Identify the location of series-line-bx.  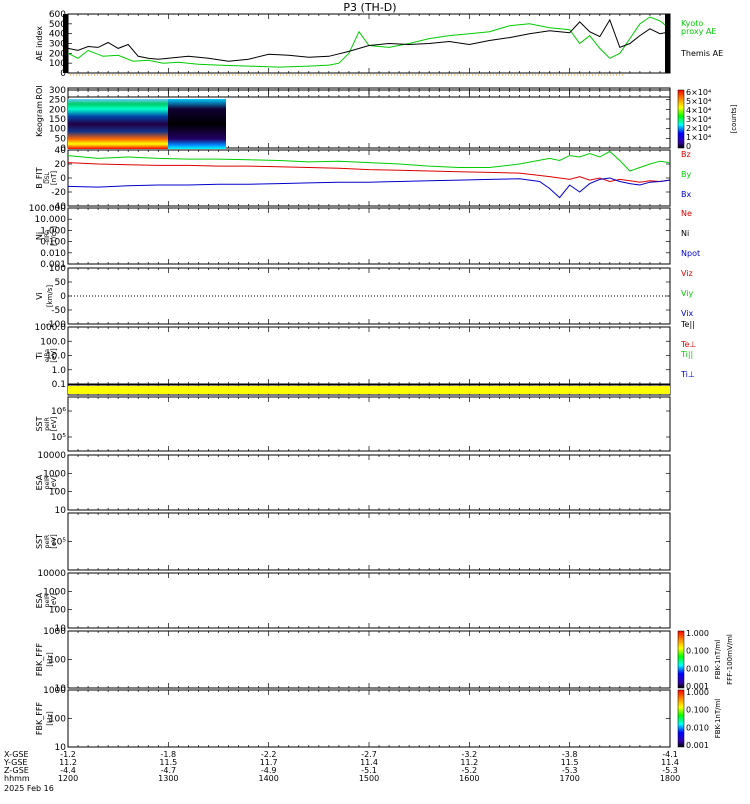
(369, 188).